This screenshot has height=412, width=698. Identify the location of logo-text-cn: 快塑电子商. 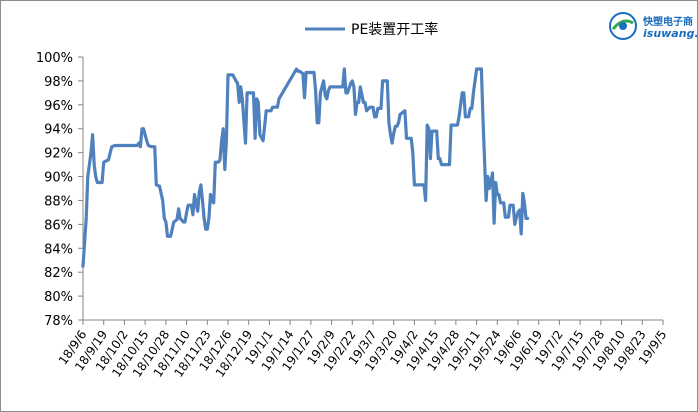
(668, 22).